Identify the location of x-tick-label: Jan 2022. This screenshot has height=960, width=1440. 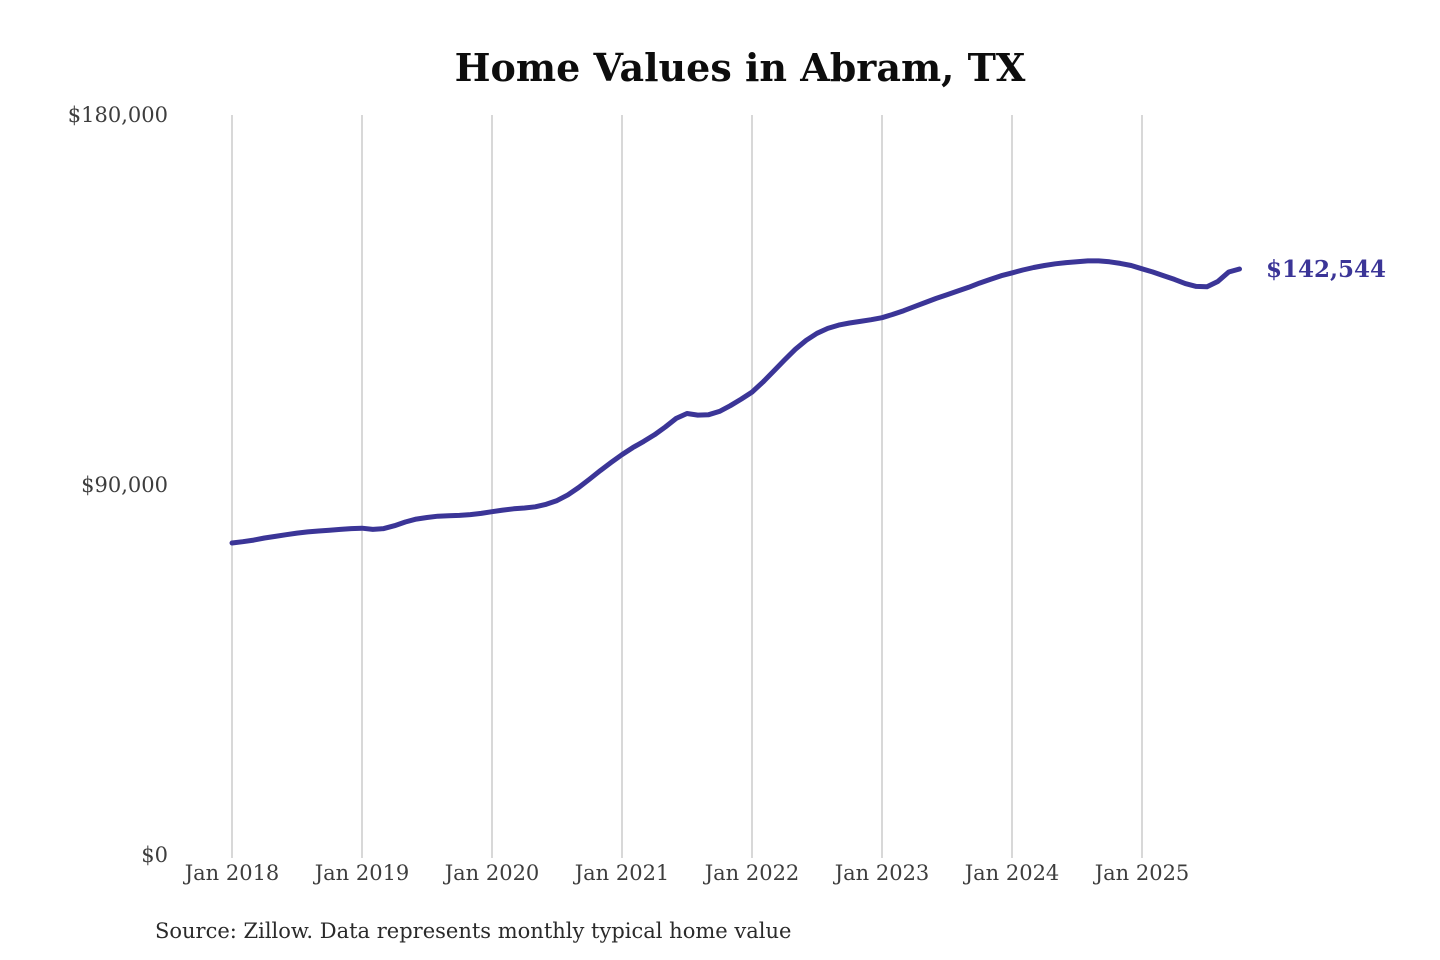
(751, 873).